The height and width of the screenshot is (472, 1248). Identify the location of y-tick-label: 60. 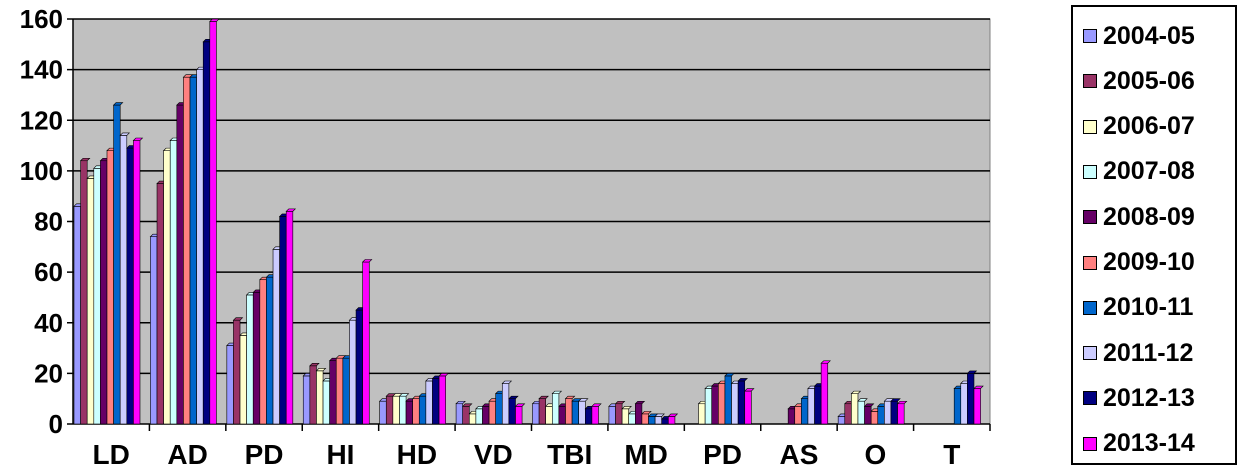
(48, 272).